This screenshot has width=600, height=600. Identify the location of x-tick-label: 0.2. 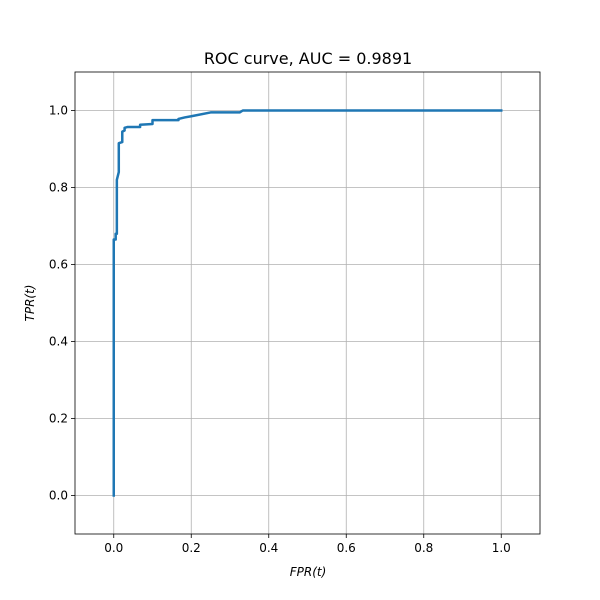
(191, 548).